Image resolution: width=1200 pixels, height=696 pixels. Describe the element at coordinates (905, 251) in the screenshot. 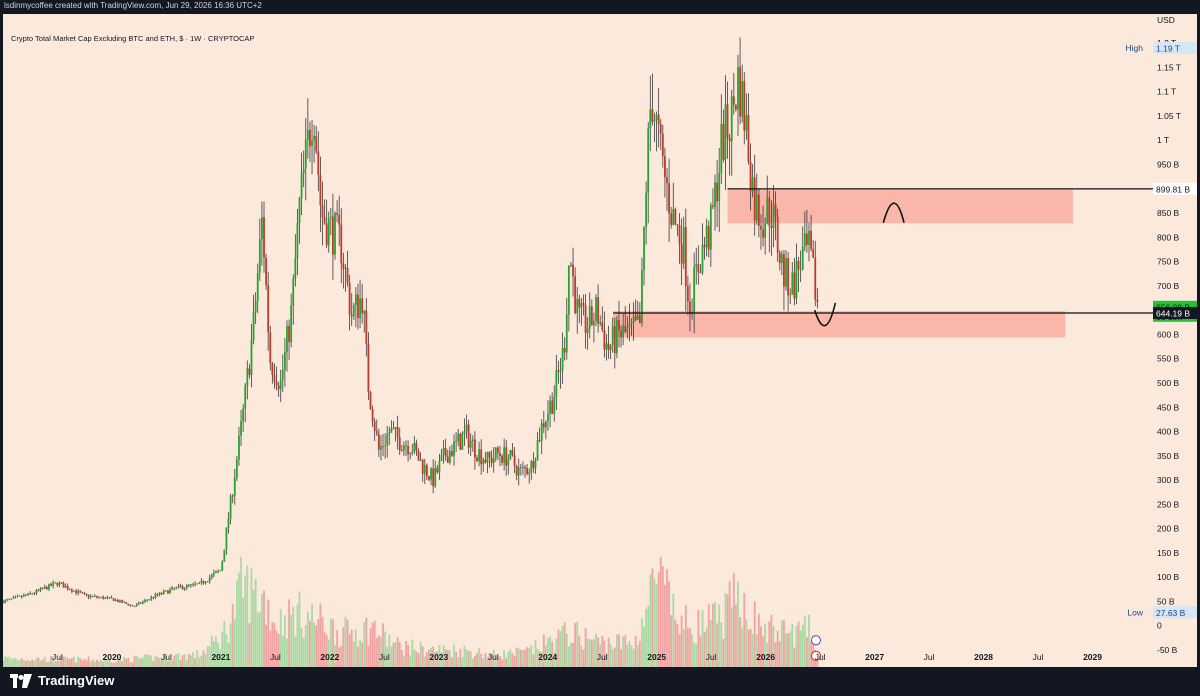

I see `drawn-lines` at that location.